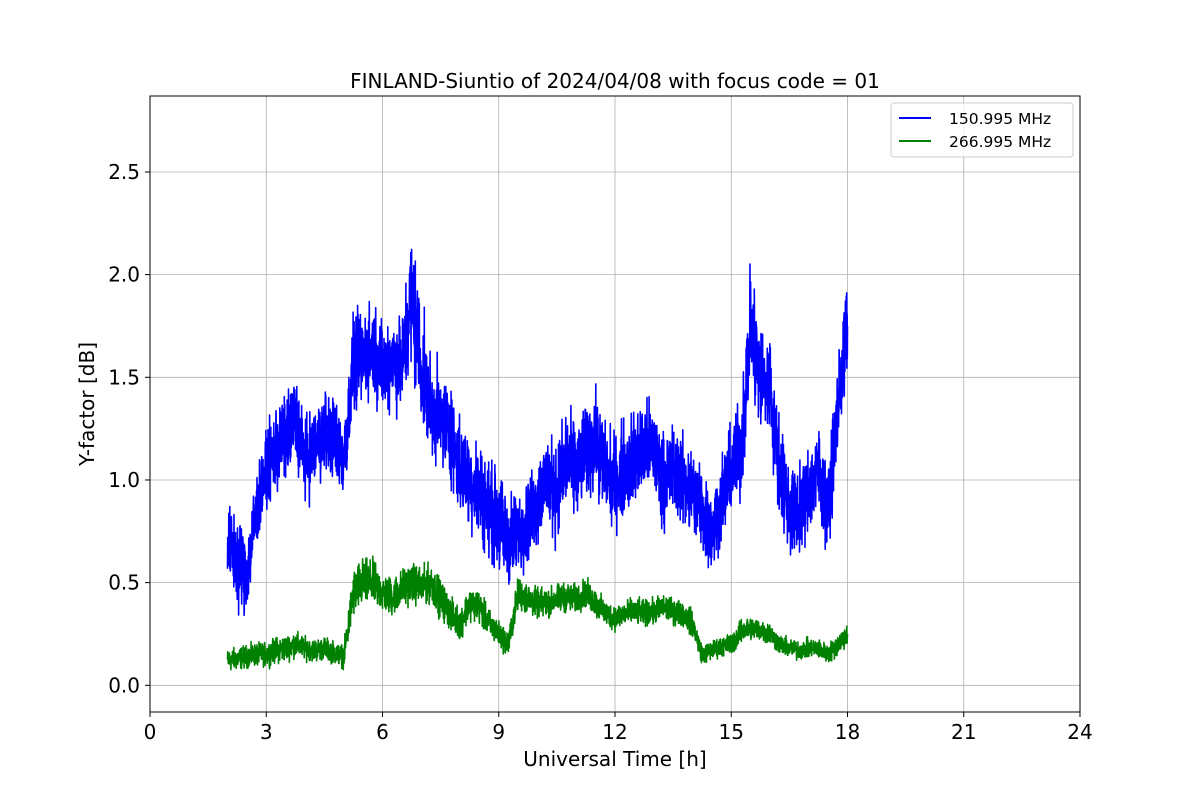  I want to click on x-tick-label: 21, so click(963, 732).